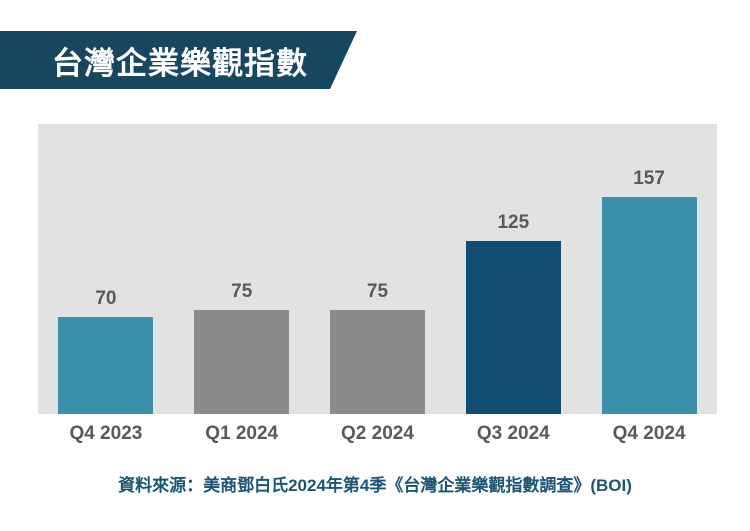  Describe the element at coordinates (513, 222) in the screenshot. I see `bar-value-label: 125` at that location.